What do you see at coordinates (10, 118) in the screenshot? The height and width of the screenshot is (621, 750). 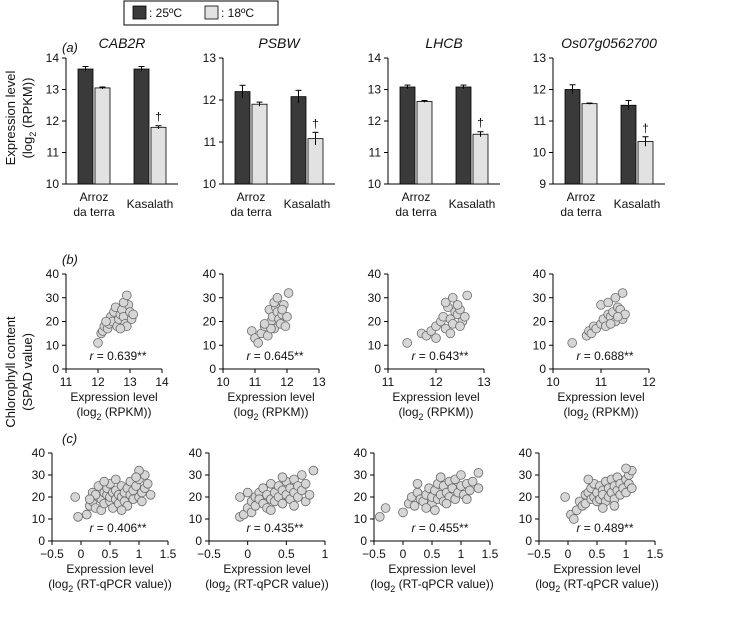 I see `a-ylabel-line1: Expression level` at bounding box center [10, 118].